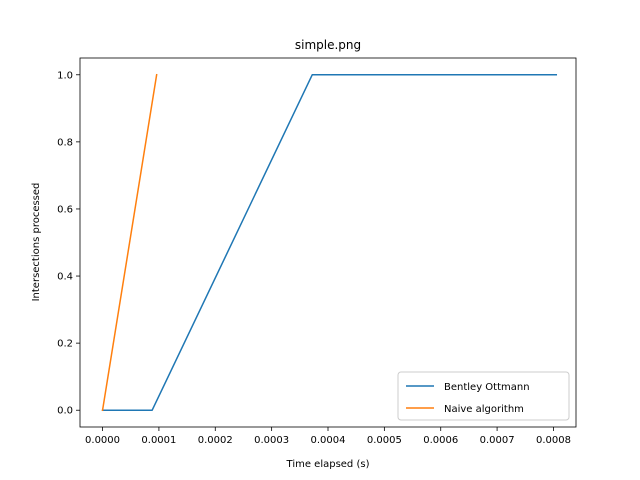 This screenshot has width=640, height=480. I want to click on legend-label-naive-algorithm: Naive algorithm, so click(484, 409).